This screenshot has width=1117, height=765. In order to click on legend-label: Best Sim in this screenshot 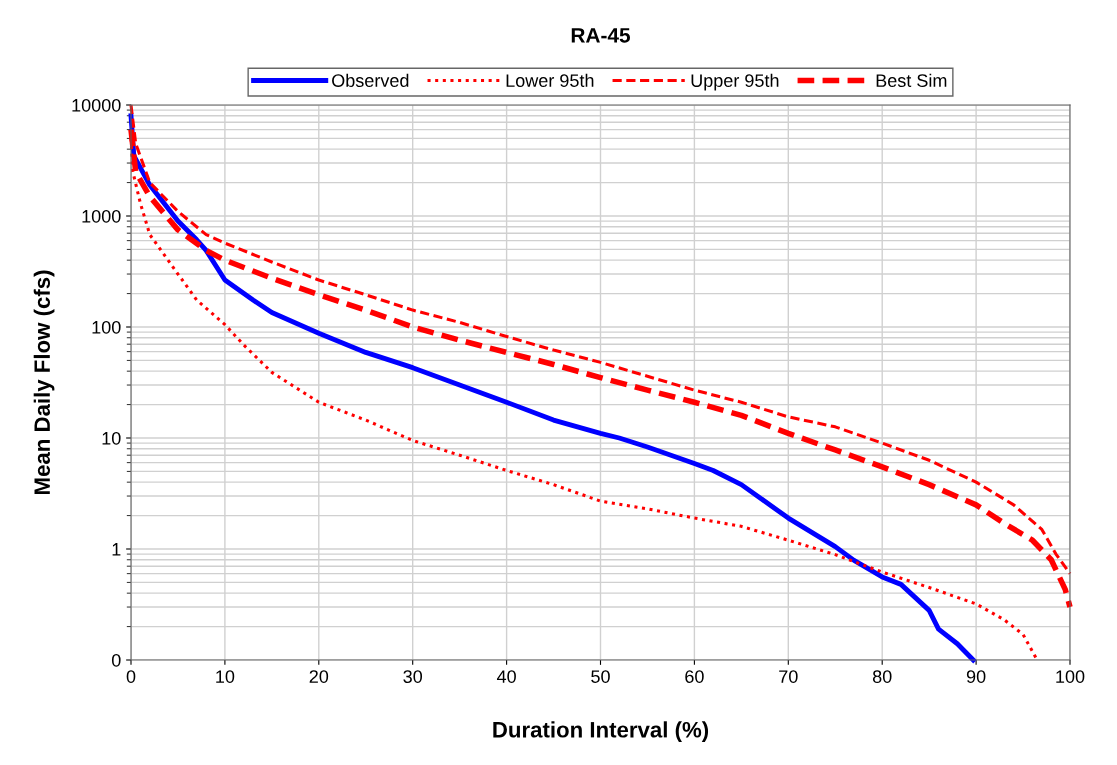, I will do `click(911, 80)`.